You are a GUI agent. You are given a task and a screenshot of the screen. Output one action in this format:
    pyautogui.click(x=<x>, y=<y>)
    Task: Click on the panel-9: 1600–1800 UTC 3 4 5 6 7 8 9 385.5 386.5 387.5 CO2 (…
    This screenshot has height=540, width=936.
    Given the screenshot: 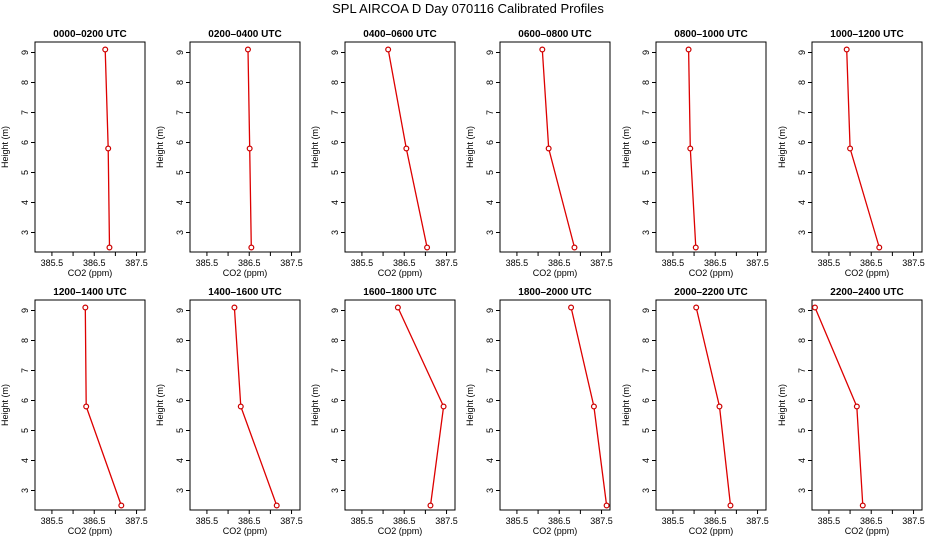 What is the action you would take?
    pyautogui.click(x=384, y=411)
    